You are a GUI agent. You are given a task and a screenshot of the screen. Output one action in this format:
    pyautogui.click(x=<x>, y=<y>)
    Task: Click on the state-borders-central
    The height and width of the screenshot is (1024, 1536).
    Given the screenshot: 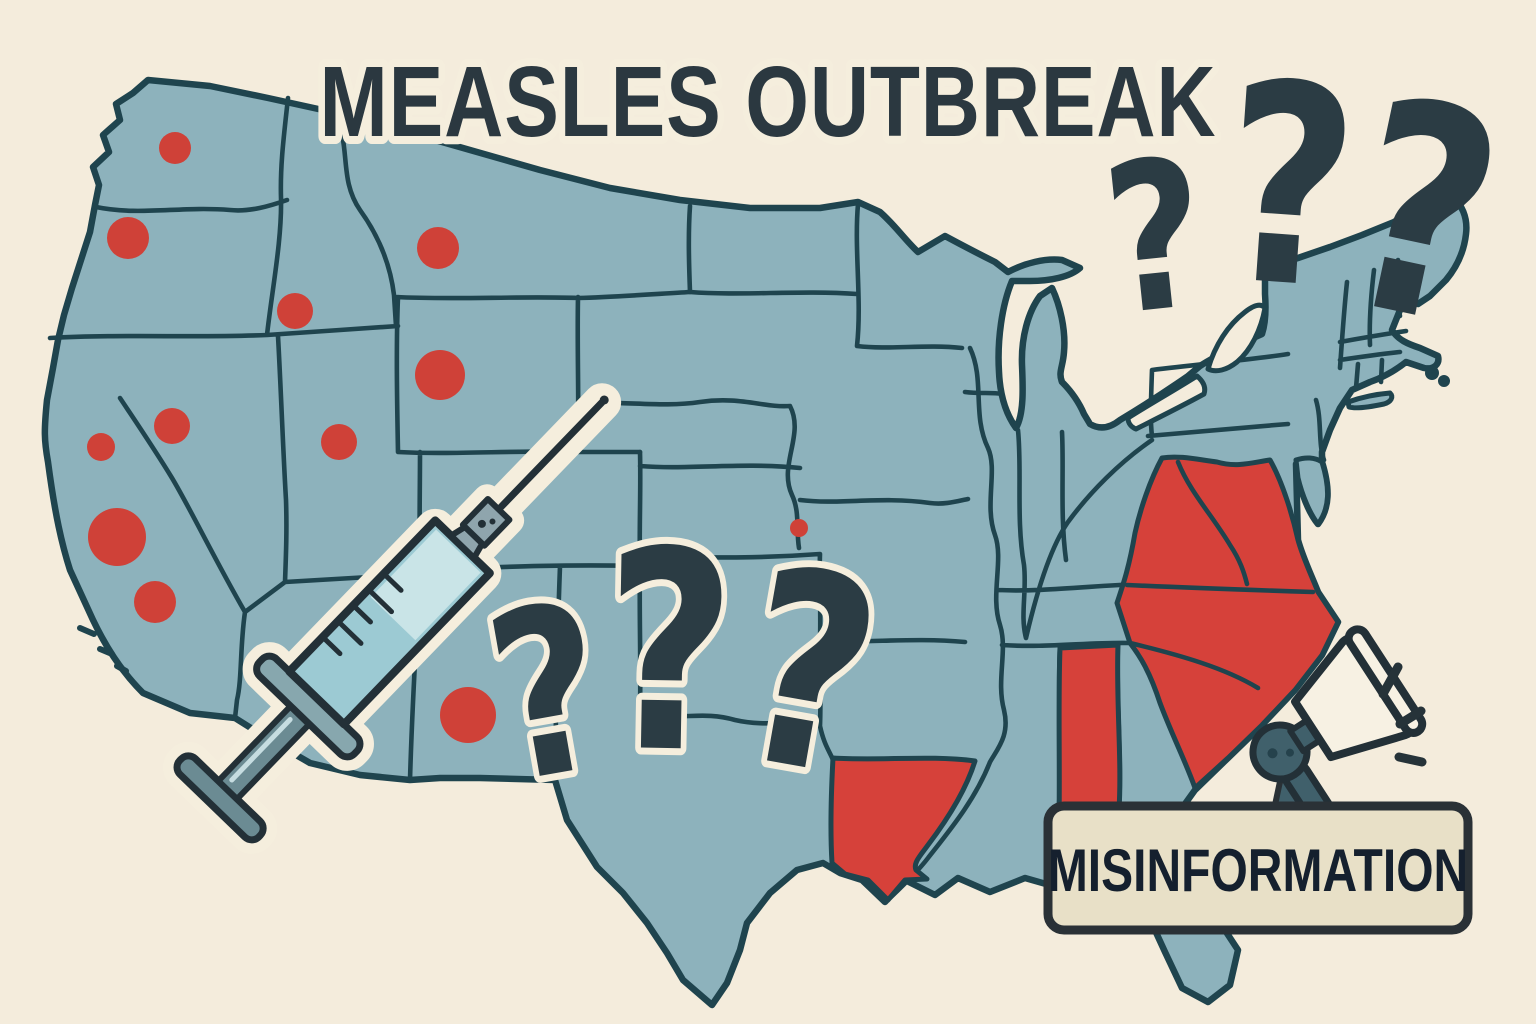 What is the action you would take?
    pyautogui.click(x=694, y=590)
    